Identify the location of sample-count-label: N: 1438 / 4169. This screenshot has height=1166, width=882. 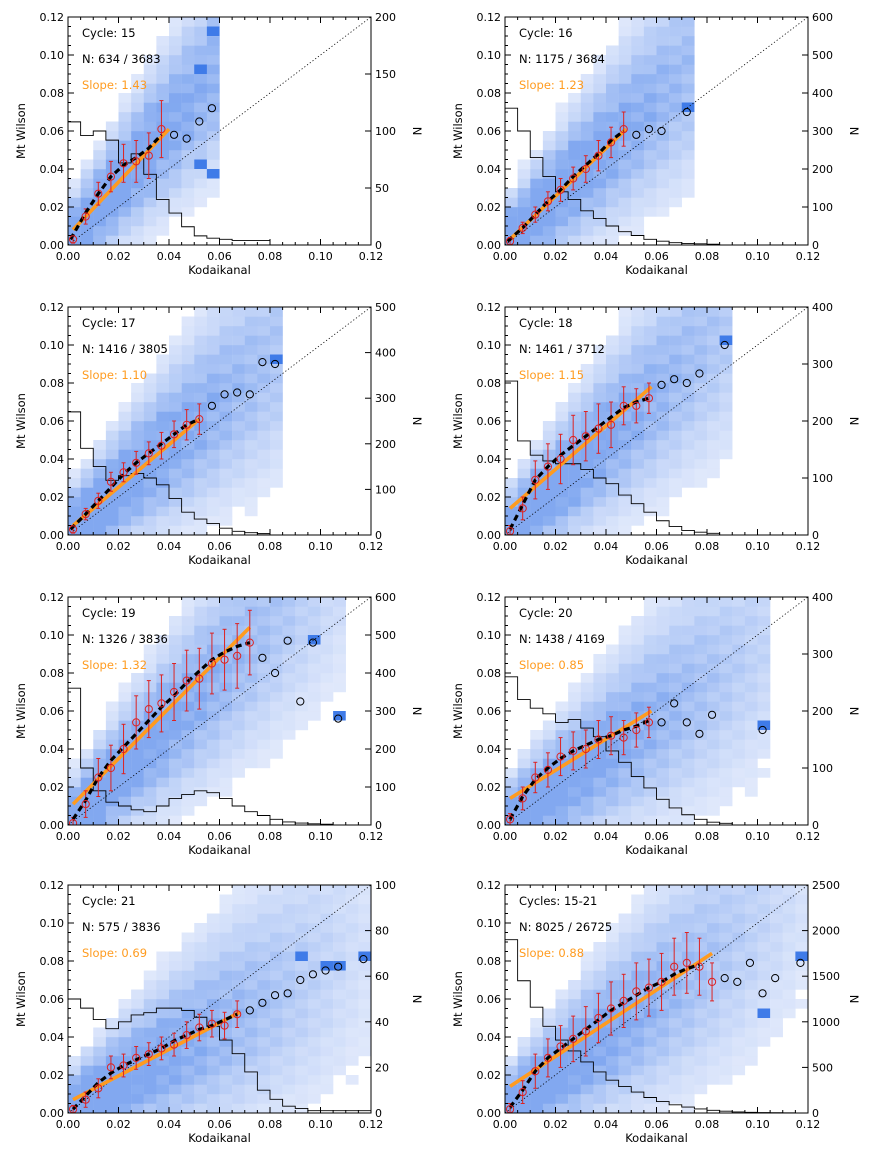
(562, 639).